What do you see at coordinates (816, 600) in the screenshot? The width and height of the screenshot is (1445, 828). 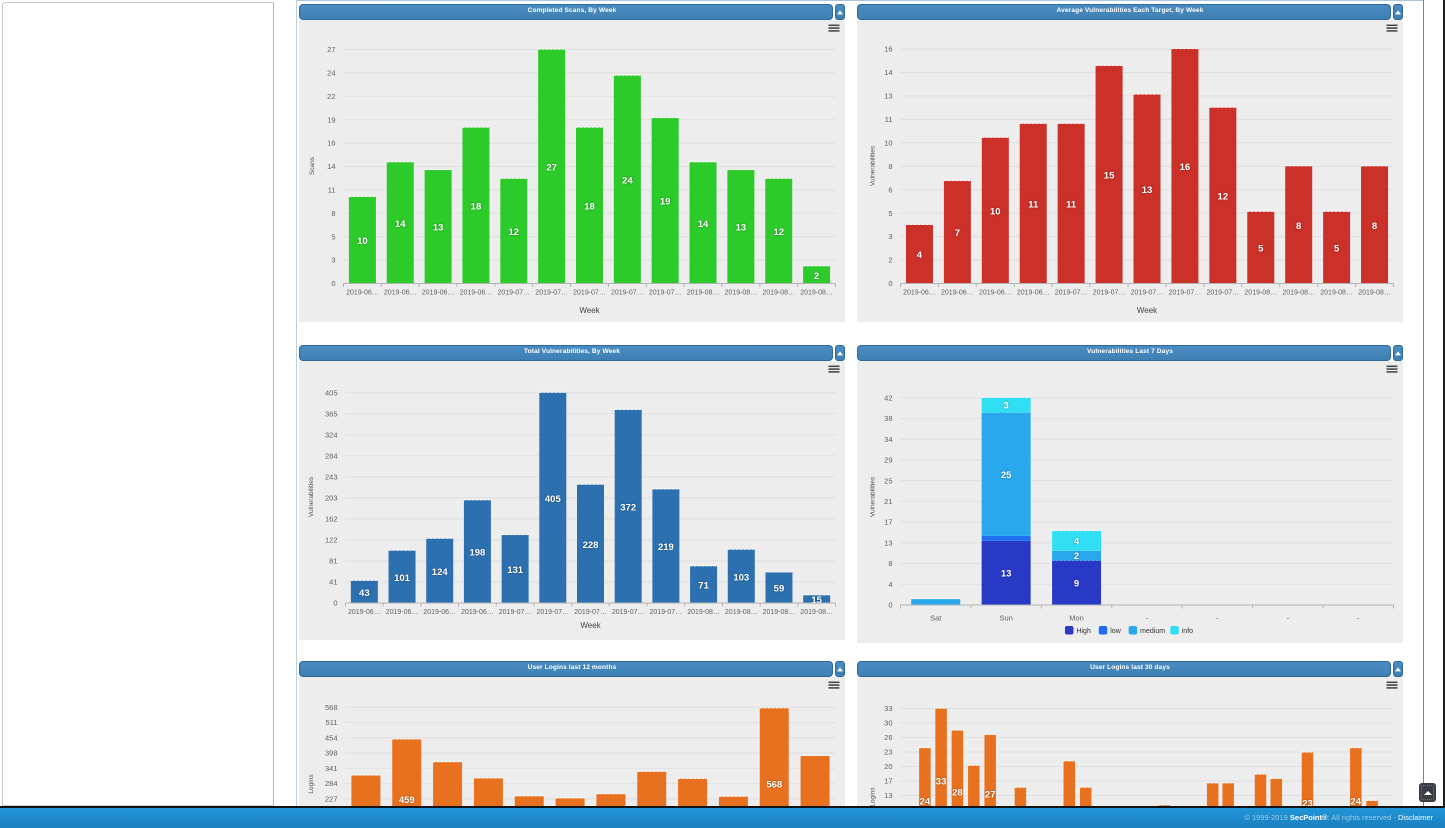 I see `svg-text: 15` at bounding box center [816, 600].